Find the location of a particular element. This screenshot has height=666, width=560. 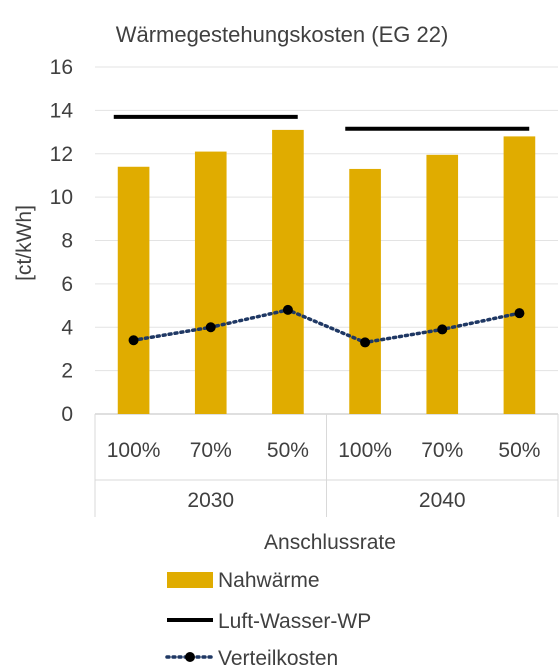

verteilkosten-line is located at coordinates (326, 326).